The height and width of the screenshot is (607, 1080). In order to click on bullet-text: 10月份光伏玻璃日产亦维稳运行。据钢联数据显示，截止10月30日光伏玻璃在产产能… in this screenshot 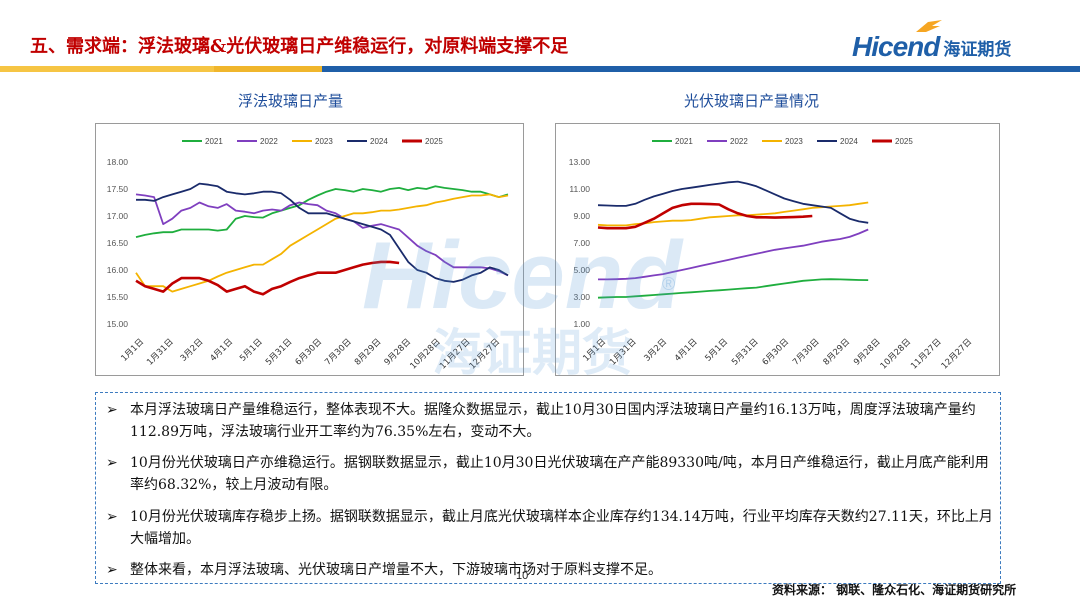, I will do `click(559, 474)`.